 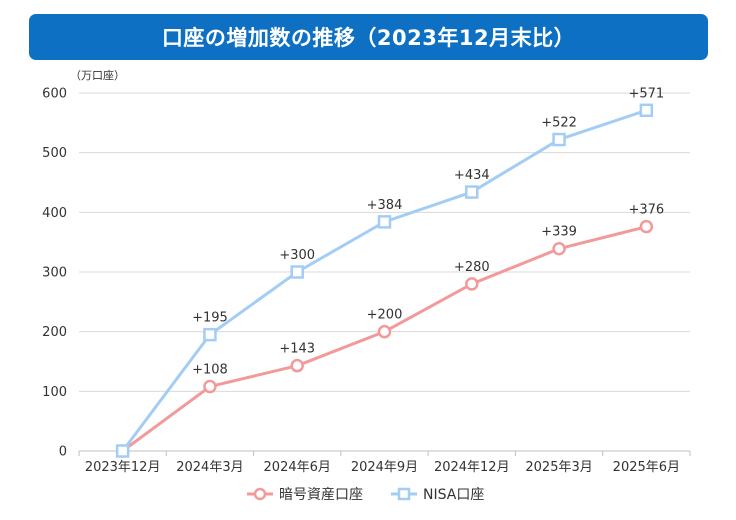 I want to click on series-0-data-label-3: +200, so click(x=385, y=315).